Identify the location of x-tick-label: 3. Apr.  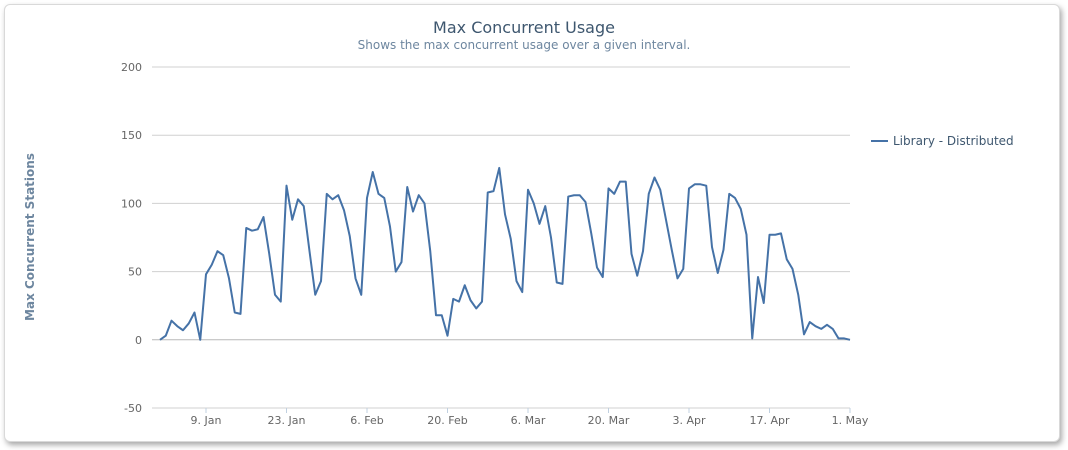
(688, 420).